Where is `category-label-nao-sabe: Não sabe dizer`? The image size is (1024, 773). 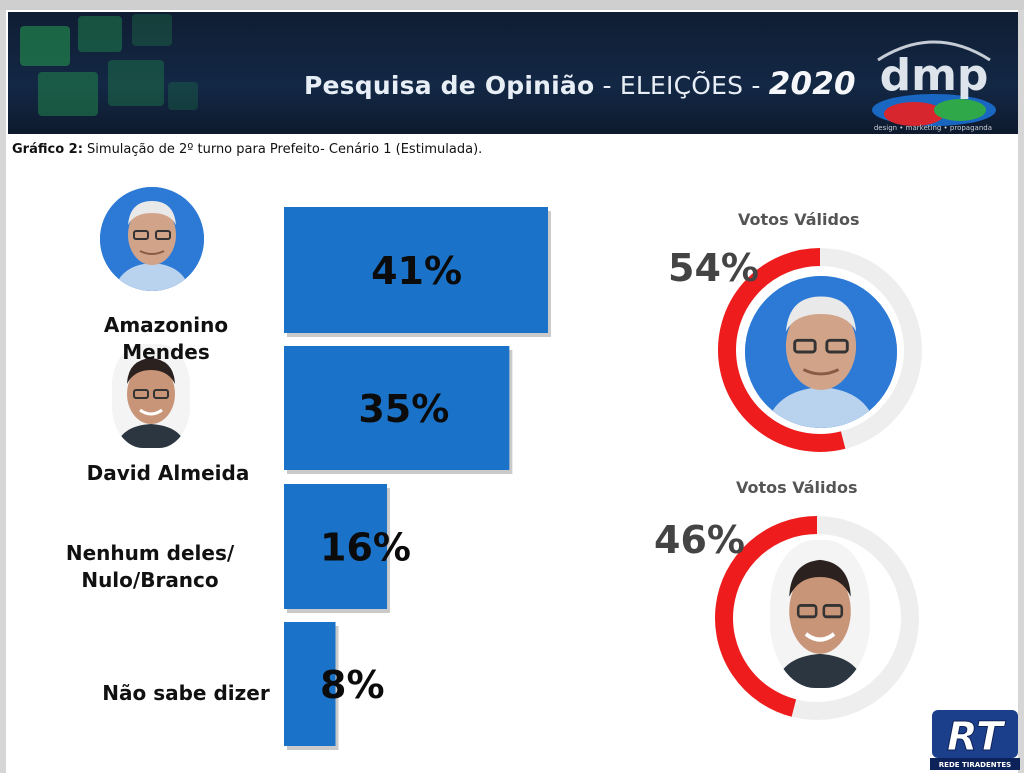 category-label-nao-sabe: Não sabe dizer is located at coordinates (186, 693).